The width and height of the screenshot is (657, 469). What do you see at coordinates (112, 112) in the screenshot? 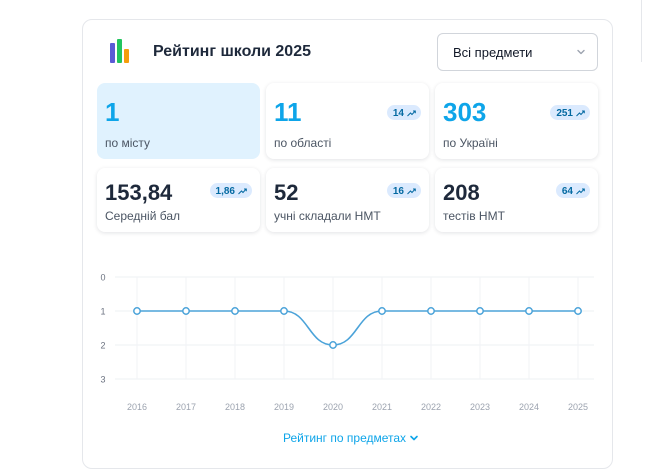
I see `stat-value: 1` at bounding box center [112, 112].